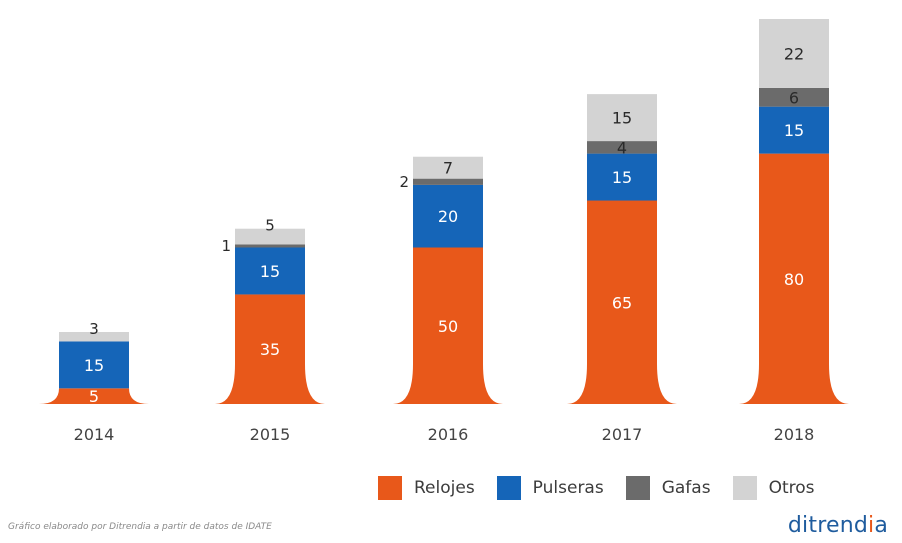 The width and height of the screenshot is (902, 543). Describe the element at coordinates (448, 434) in the screenshot. I see `x-tick-label-2016: 2016` at that location.